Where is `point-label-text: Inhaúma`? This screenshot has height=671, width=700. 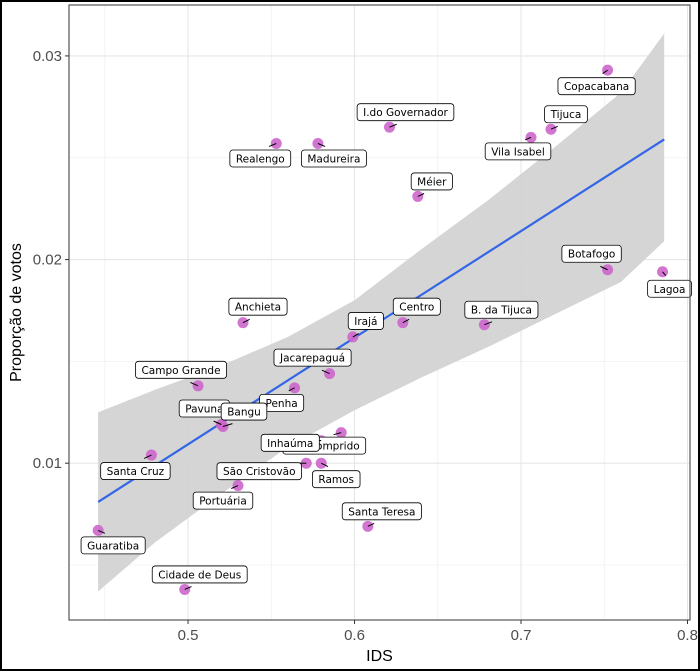 point-label-text: Inhaúma is located at coordinates (290, 444).